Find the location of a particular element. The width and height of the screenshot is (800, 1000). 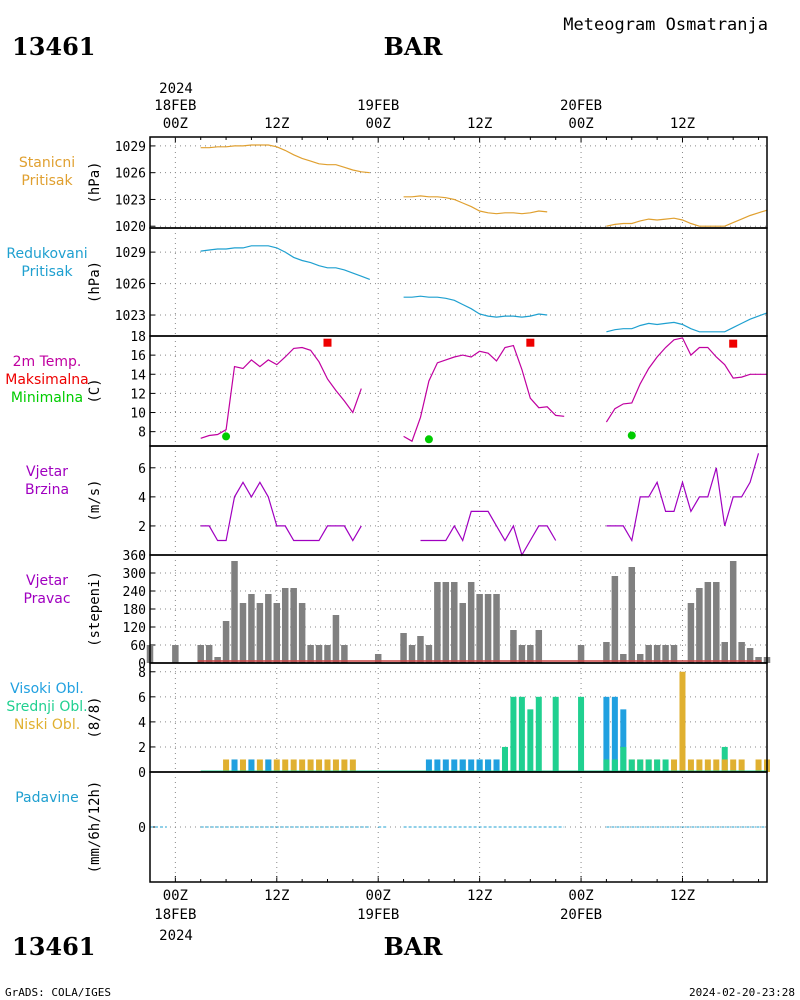

date-label-bottom: 20FEB is located at coordinates (581, 915).